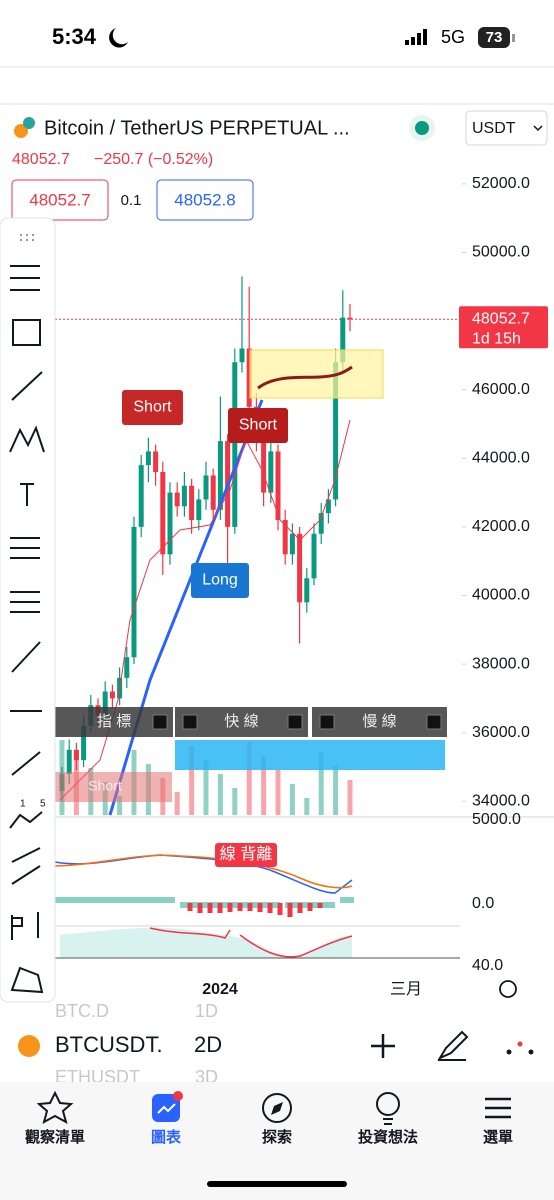  Describe the element at coordinates (487, 965) in the screenshot. I see `rsi-tick: 40.0` at that location.